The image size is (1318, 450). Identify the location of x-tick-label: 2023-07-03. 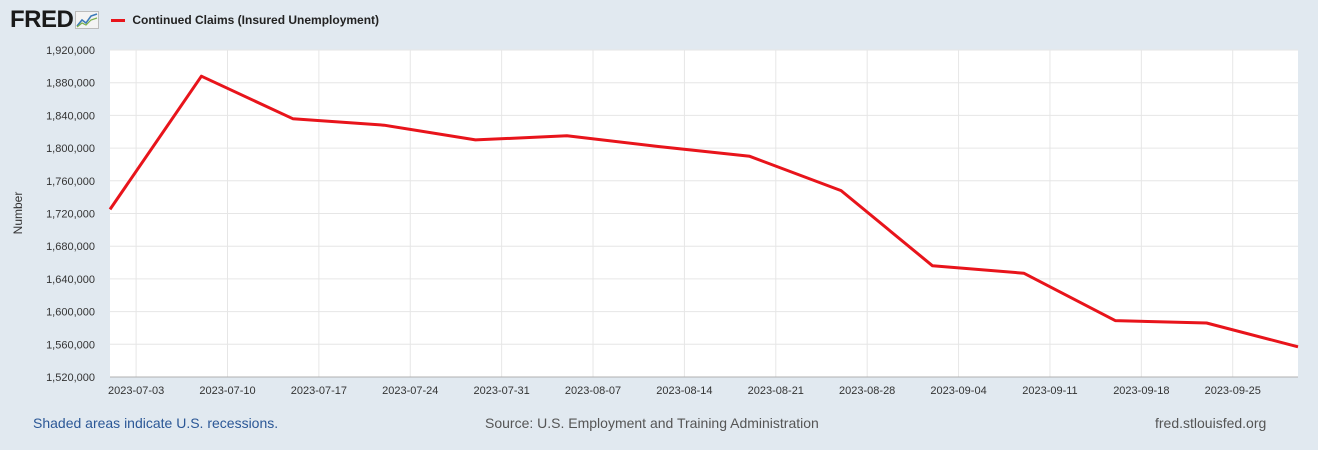
(136, 391).